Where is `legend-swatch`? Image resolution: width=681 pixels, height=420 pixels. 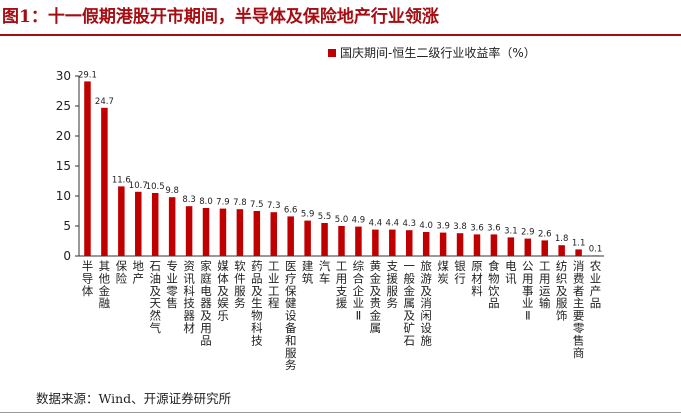 legend-swatch is located at coordinates (332, 53).